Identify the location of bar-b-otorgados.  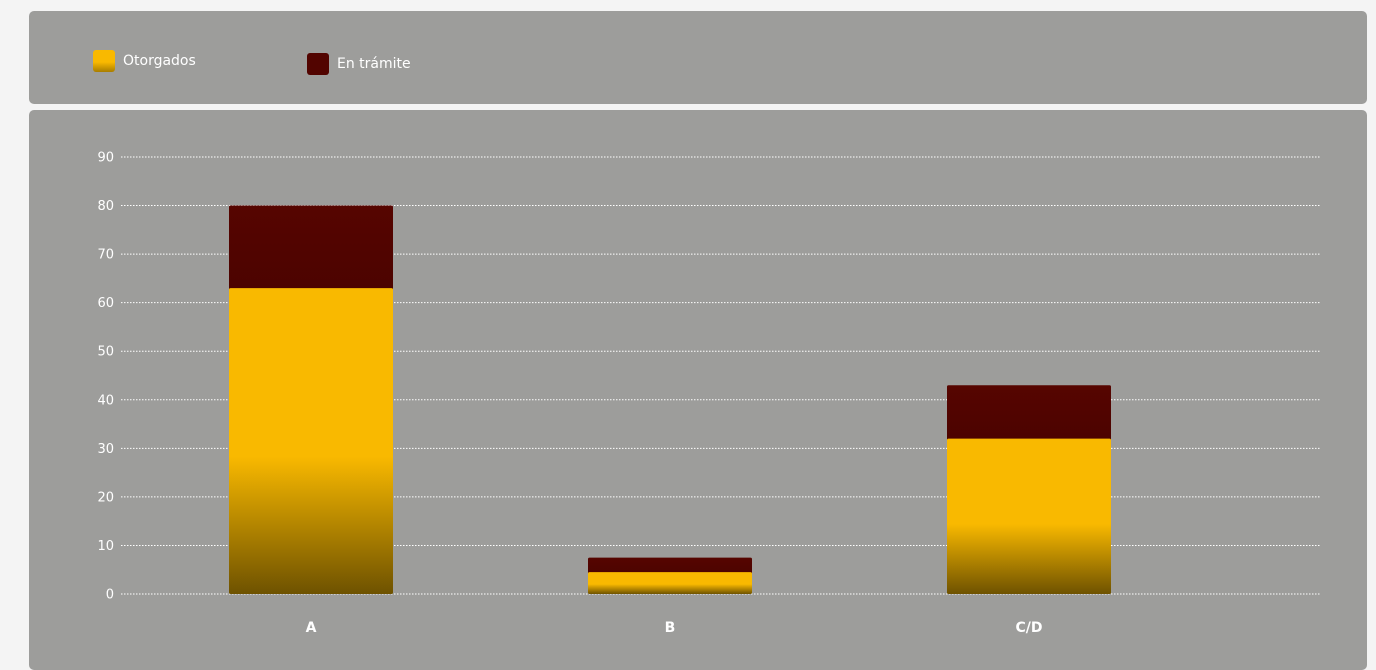
(670, 583).